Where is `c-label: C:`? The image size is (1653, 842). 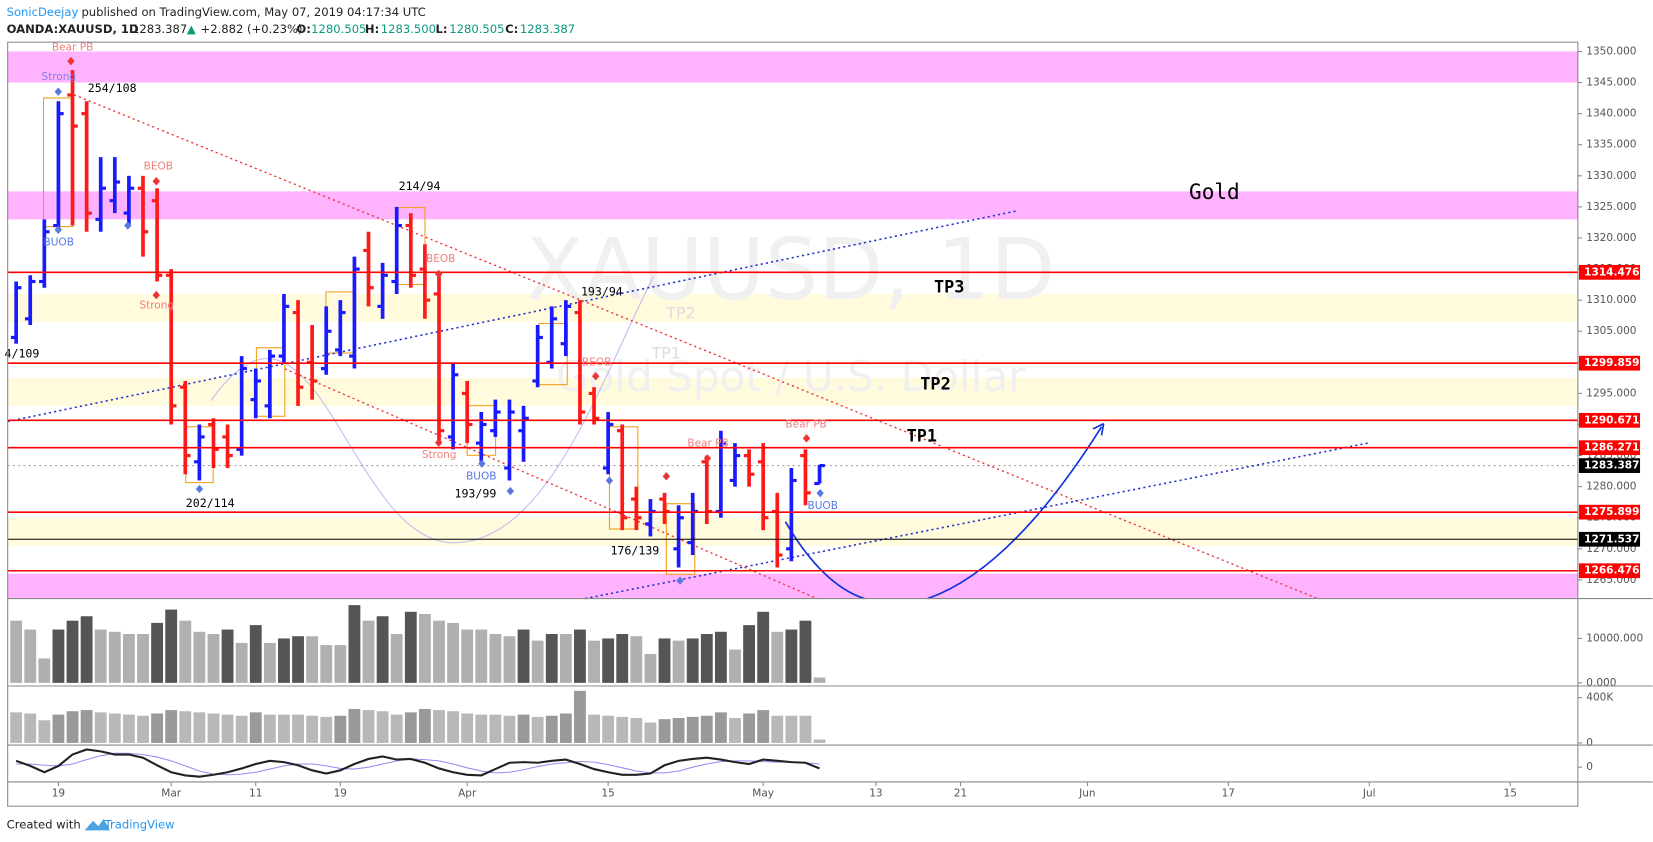 c-label: C: is located at coordinates (511, 29).